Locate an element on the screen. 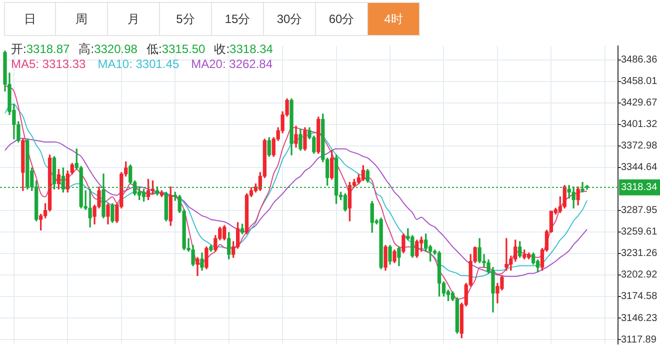 This screenshot has height=350, width=660. y-tick-label: 3117.89 is located at coordinates (639, 340).